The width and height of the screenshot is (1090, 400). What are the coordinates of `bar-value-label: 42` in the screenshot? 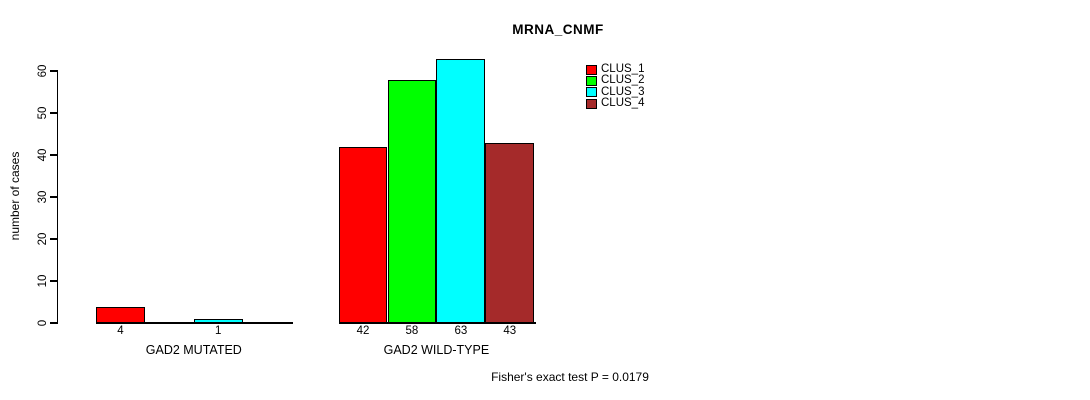 It's located at (363, 331).